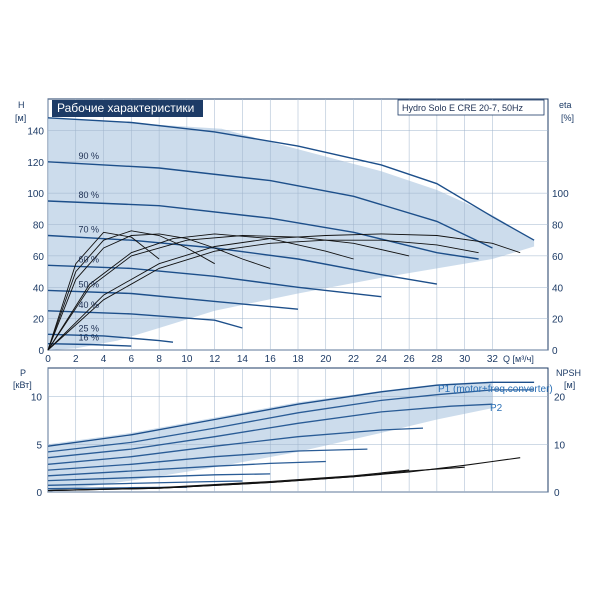 Image resolution: width=600 pixels, height=600 pixels. I want to click on npsh-curves, so click(284, 474).